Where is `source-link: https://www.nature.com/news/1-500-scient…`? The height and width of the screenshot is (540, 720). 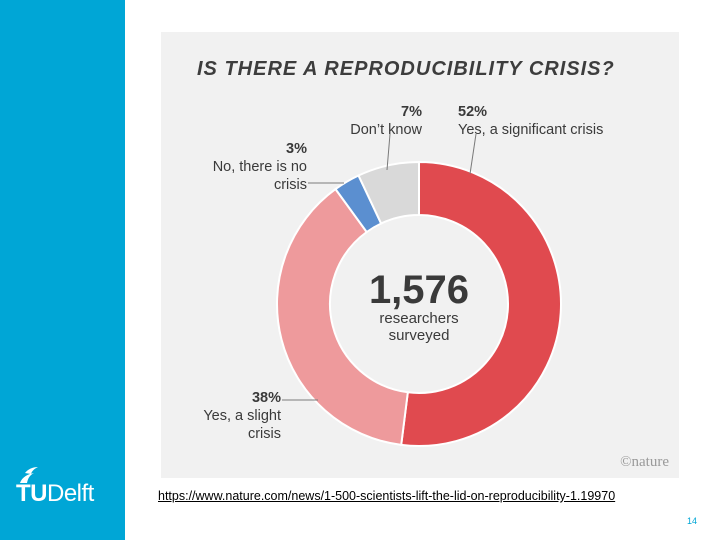
source-link: https://www.nature.com/news/1-500-scient… is located at coordinates (387, 496).